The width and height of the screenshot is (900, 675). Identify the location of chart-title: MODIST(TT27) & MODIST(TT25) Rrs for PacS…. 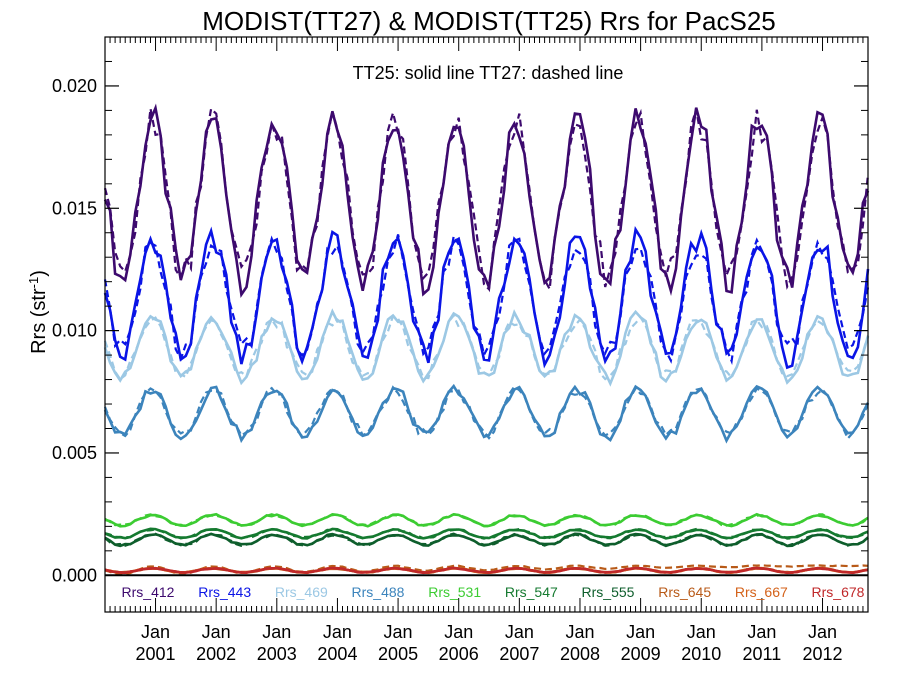
(489, 21).